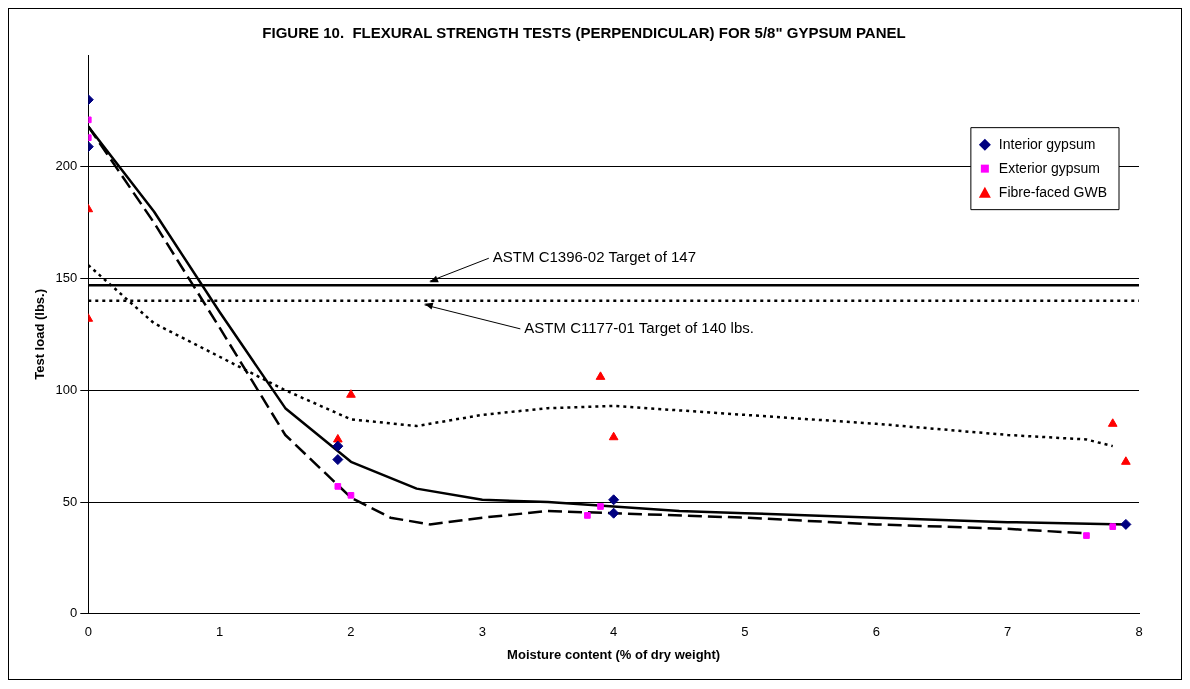 The width and height of the screenshot is (1190, 689). What do you see at coordinates (614, 632) in the screenshot?
I see `x-tick-label: 4` at bounding box center [614, 632].